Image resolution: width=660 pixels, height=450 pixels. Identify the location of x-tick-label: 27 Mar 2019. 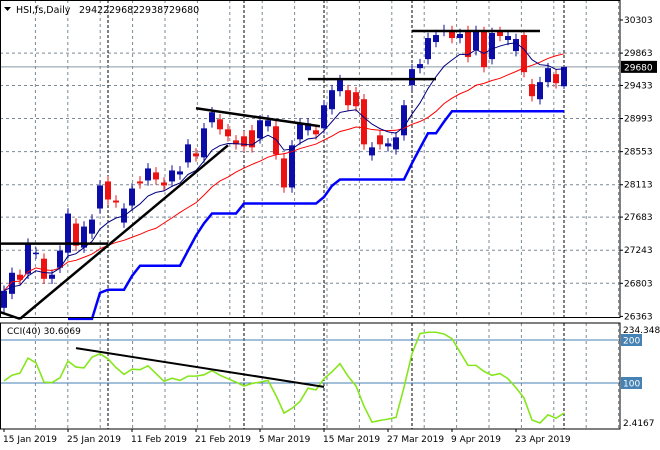
(415, 440).